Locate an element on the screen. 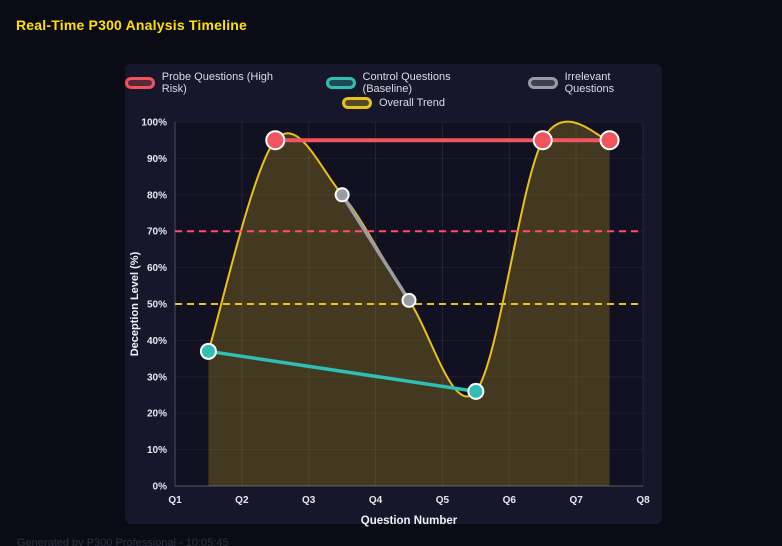 The width and height of the screenshot is (782, 546). legend-item-irrelevant-questions: Irrelevant Questions is located at coordinates (594, 83).